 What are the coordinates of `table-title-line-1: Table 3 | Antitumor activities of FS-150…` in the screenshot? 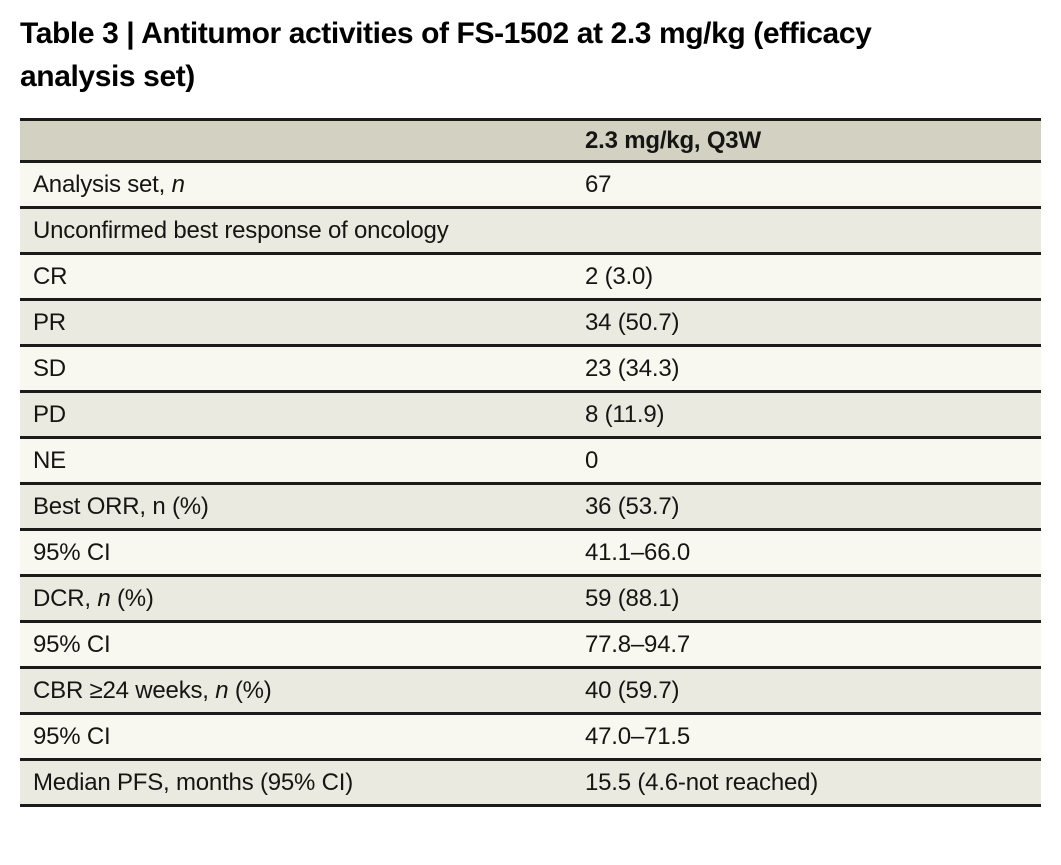 It's located at (446, 33).